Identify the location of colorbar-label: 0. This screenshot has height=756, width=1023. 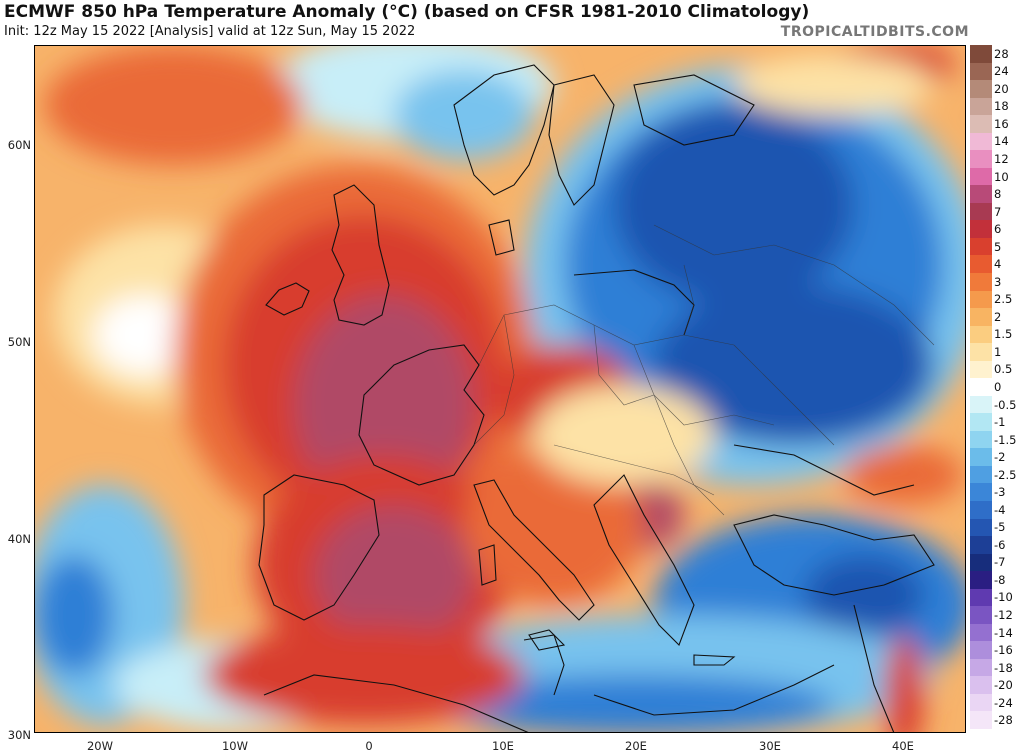
(998, 386).